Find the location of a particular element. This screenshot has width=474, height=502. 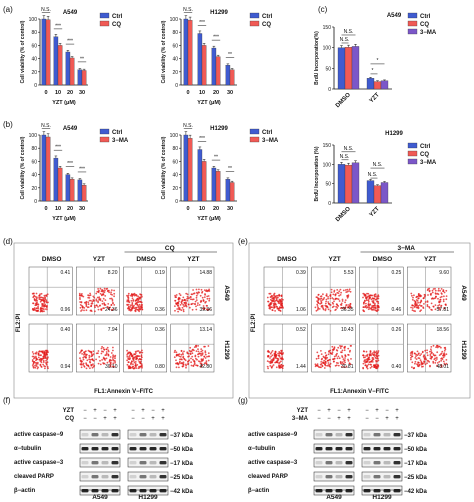

category-label: YZT is located at coordinates (375, 98).